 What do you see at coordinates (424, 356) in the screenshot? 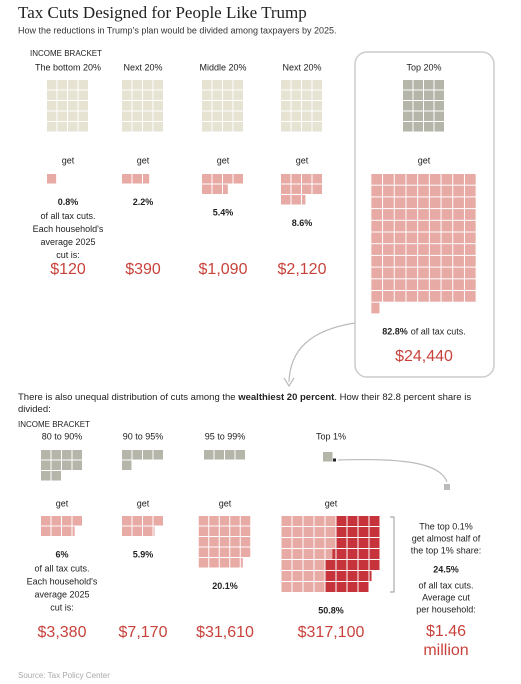
I see `label: $24,440` at bounding box center [424, 356].